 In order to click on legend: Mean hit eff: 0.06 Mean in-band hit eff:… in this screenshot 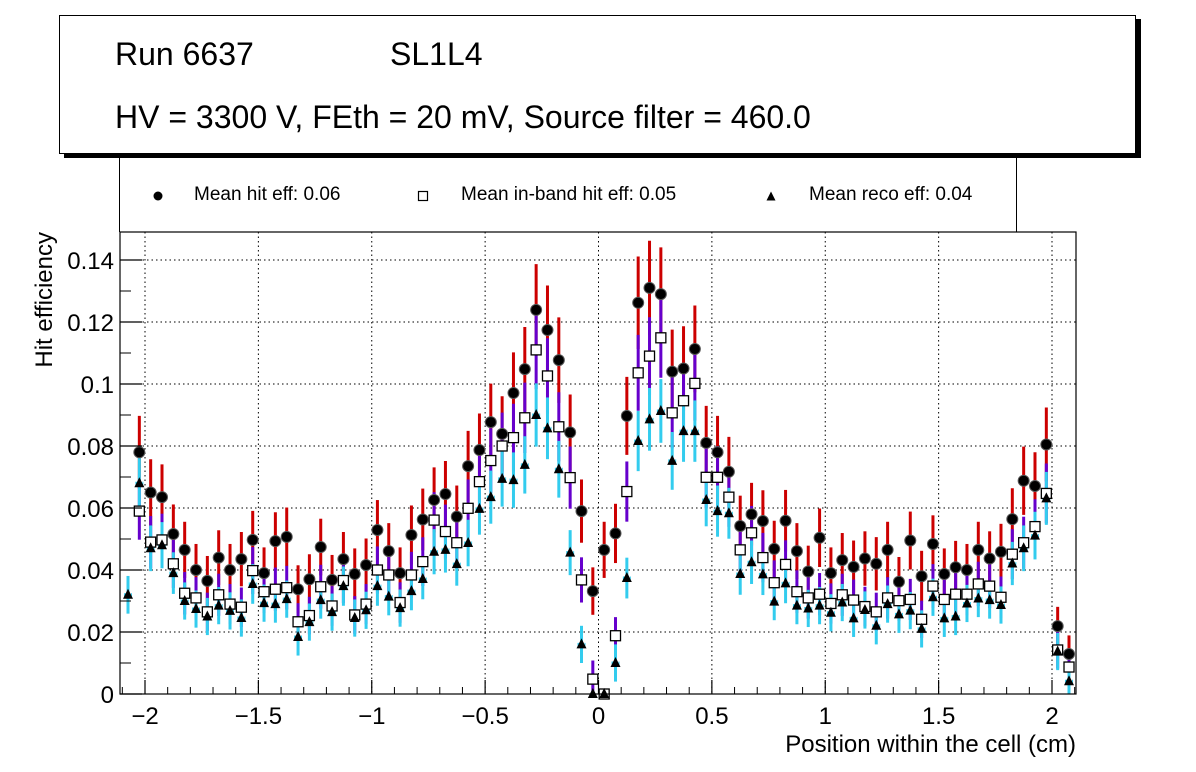, I will do `click(568, 194)`.